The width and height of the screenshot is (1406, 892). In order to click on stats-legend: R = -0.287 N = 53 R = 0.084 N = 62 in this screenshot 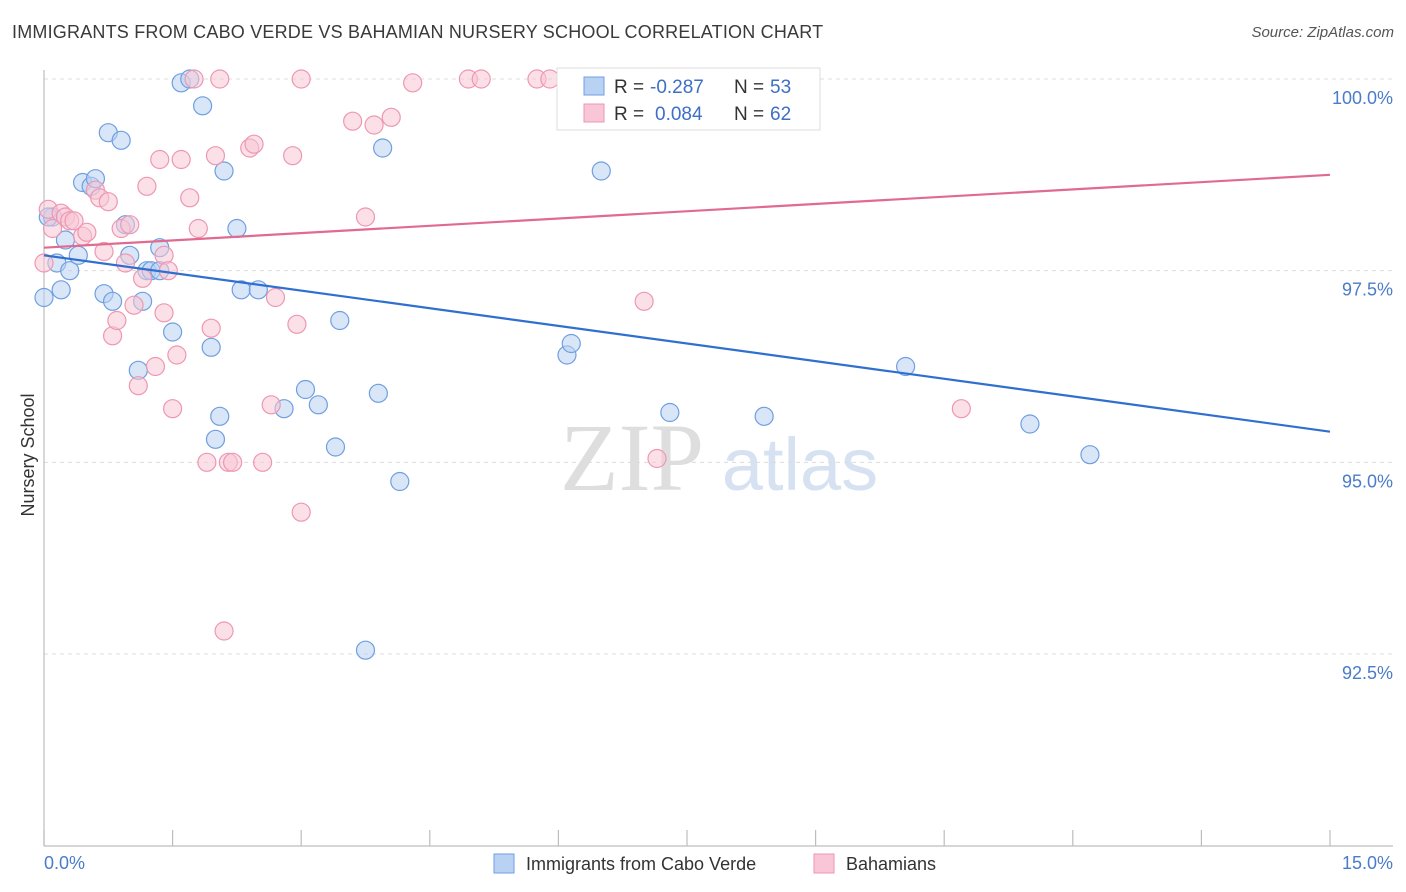, I will do `click(688, 99)`.